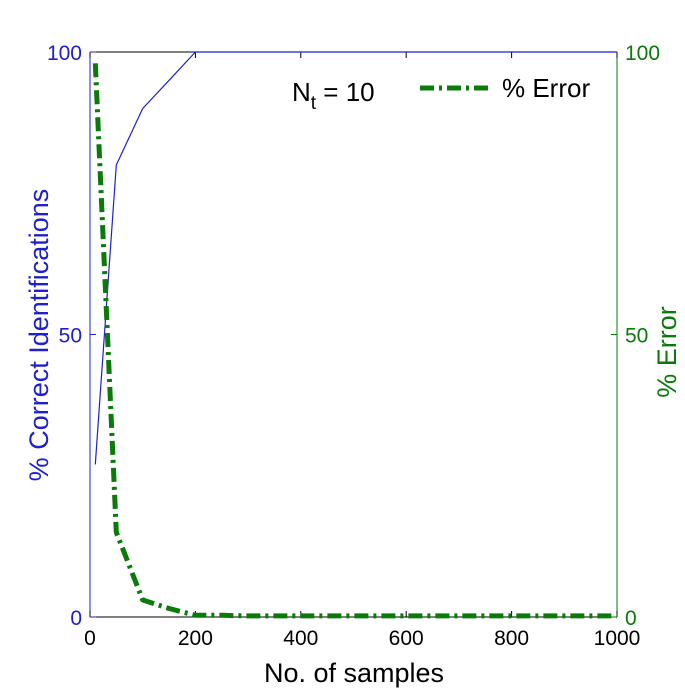  What do you see at coordinates (667, 352) in the screenshot?
I see `right-axis-label: % Error` at bounding box center [667, 352].